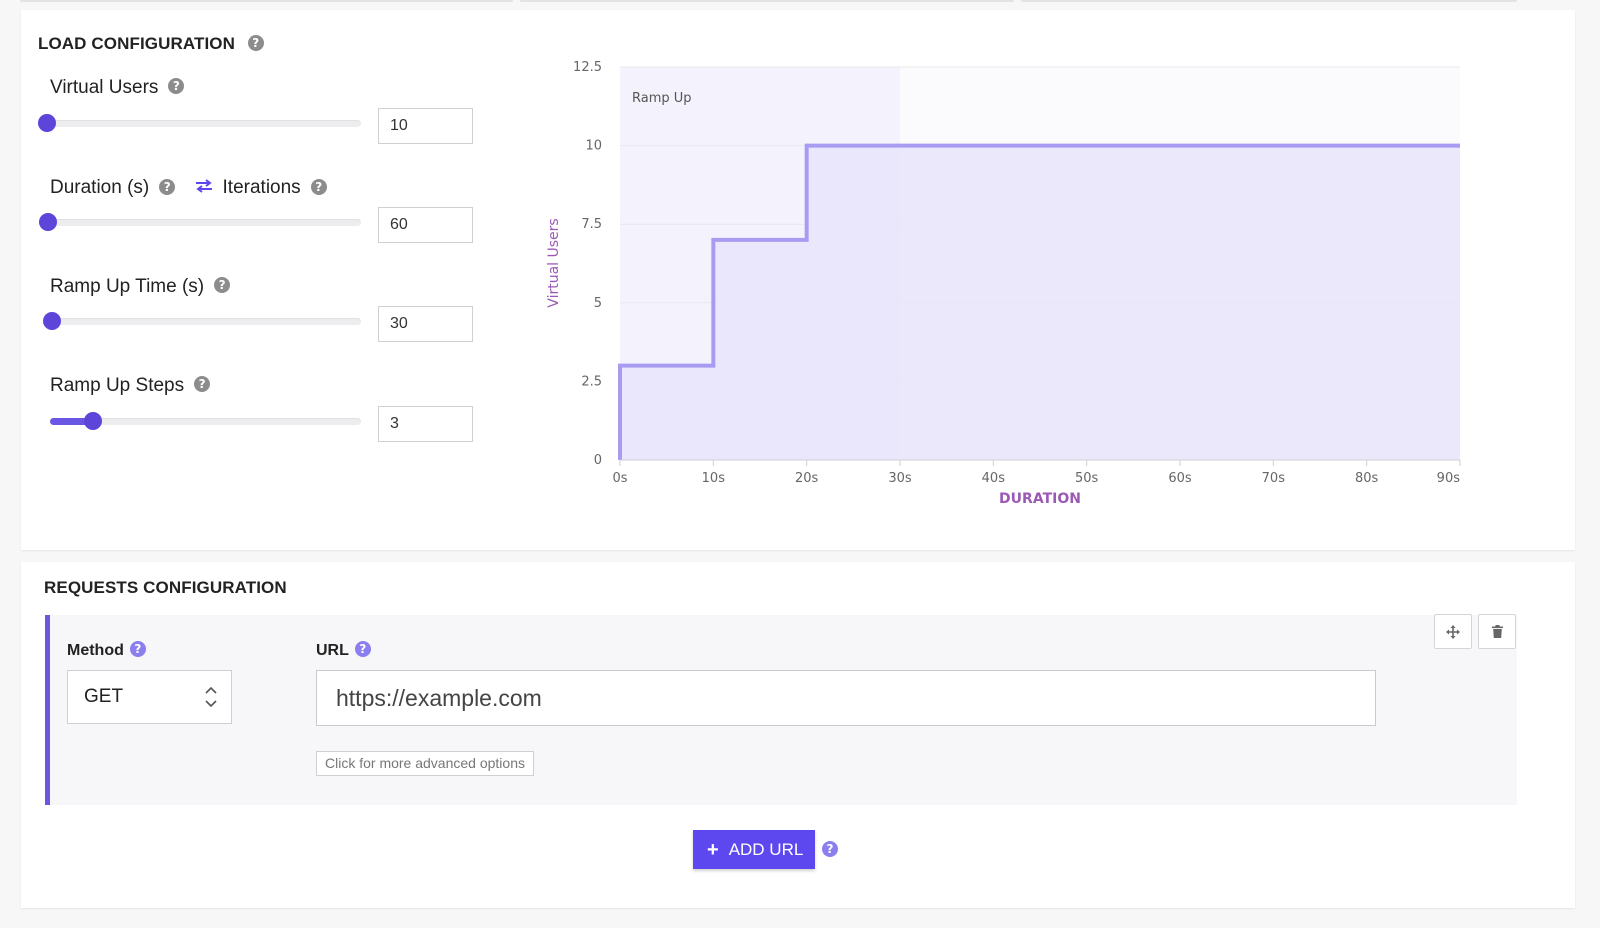 This screenshot has width=1600, height=928. What do you see at coordinates (425, 424) in the screenshot?
I see `ramp-up-steps-input` at bounding box center [425, 424].